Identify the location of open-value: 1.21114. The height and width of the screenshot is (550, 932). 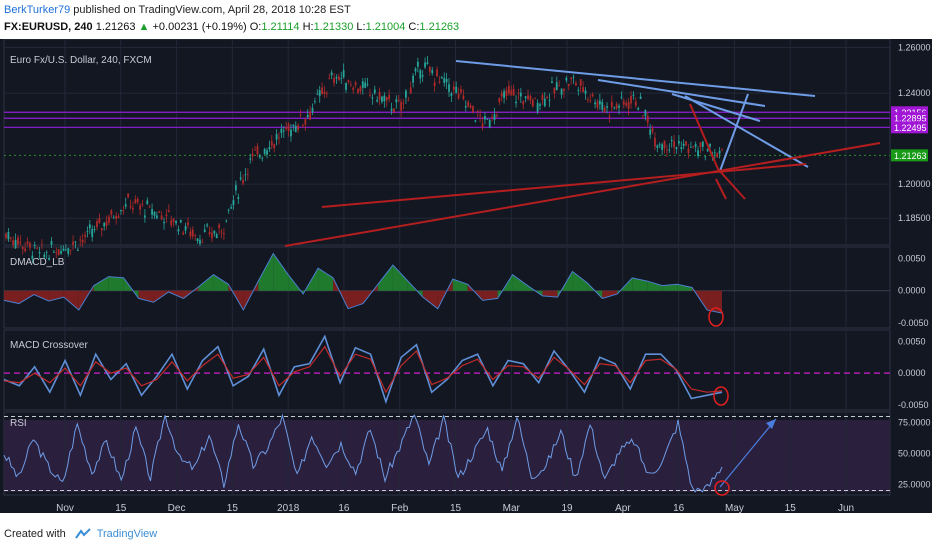
(280, 27).